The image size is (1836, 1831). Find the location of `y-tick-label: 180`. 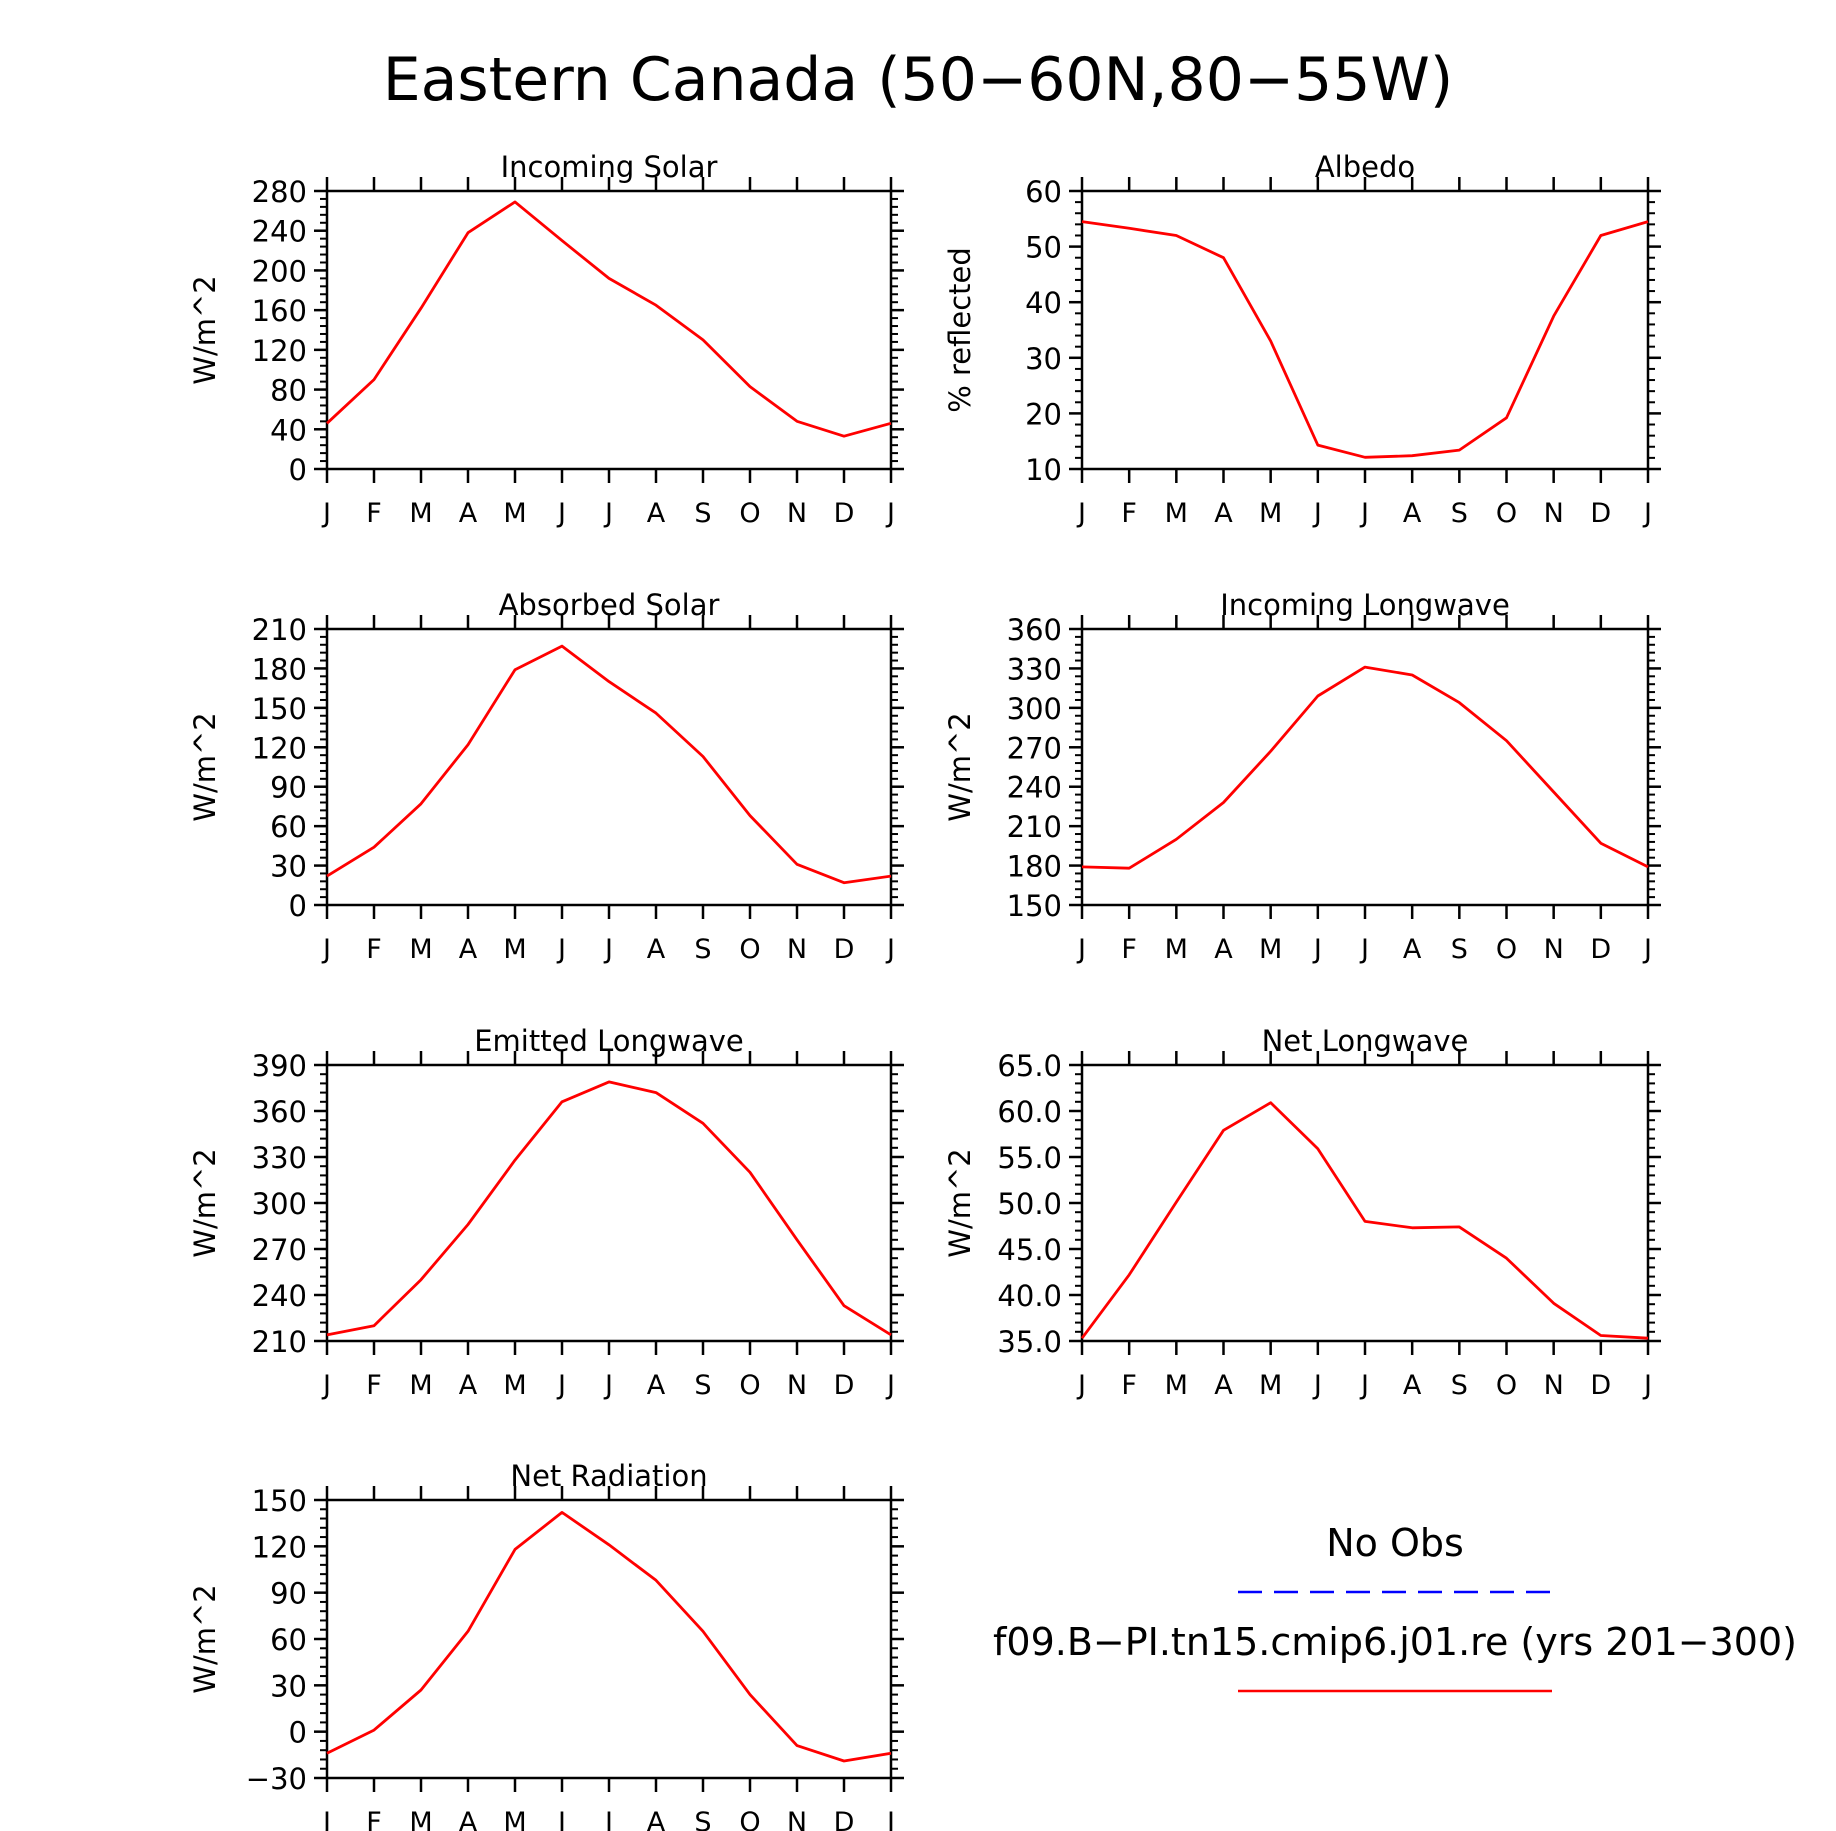

y-tick-label: 180 is located at coordinates (279, 669).